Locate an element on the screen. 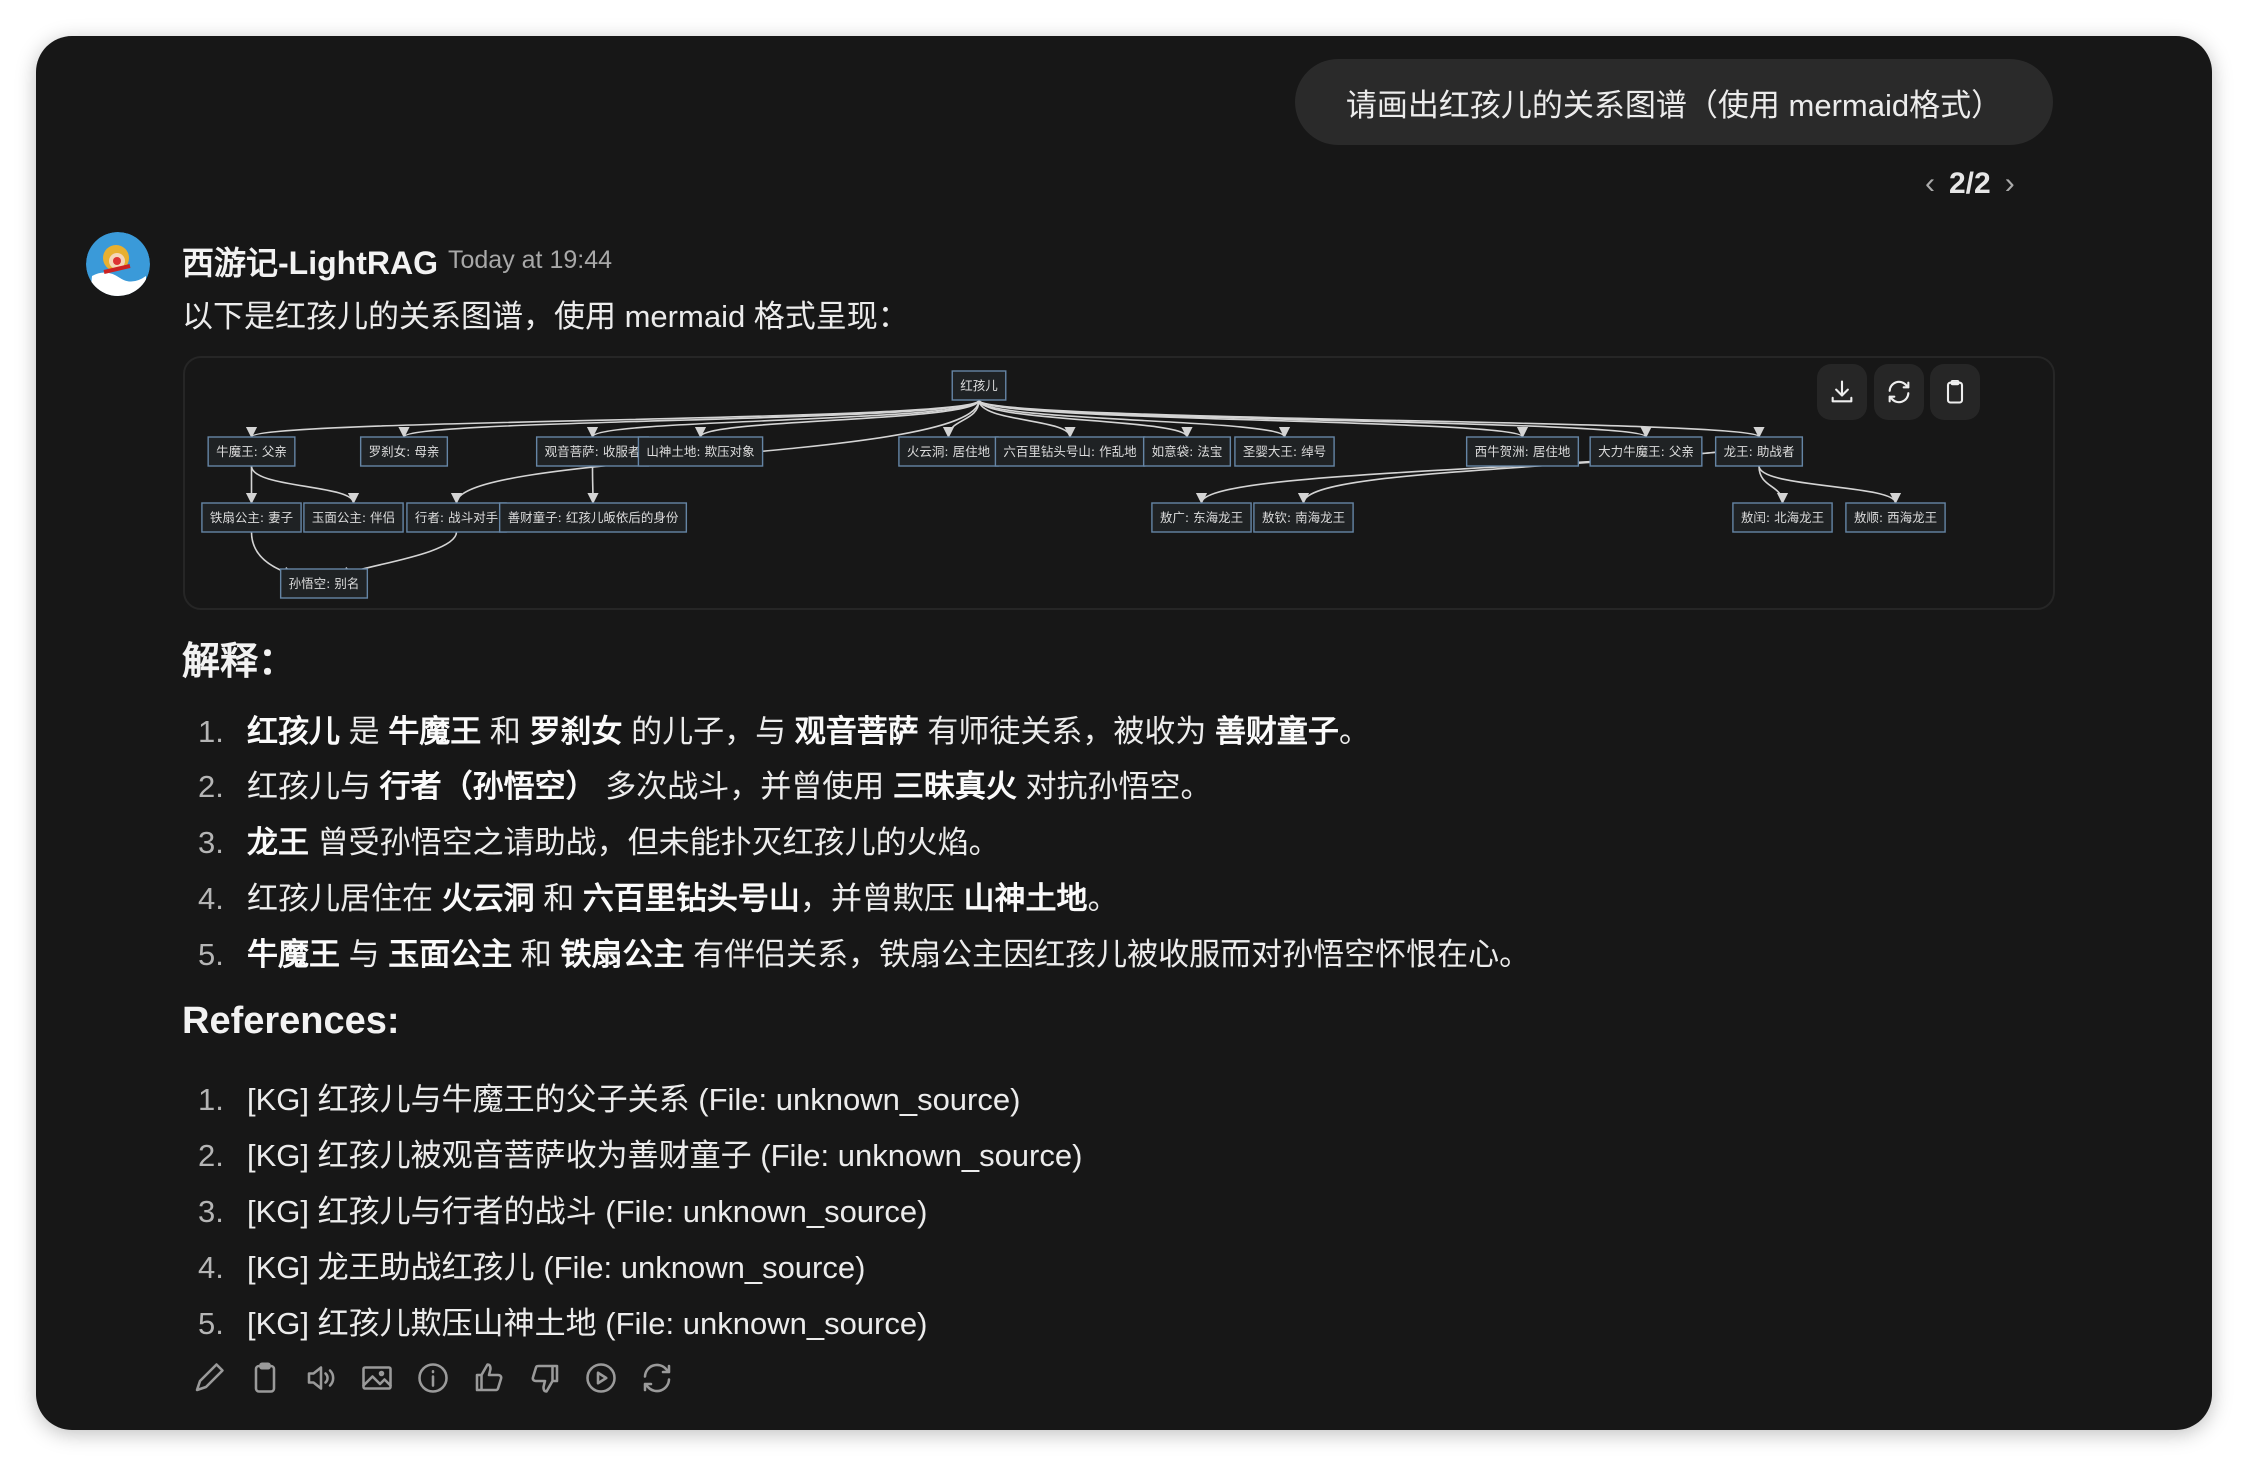 This screenshot has width=2248, height=1466. graph-node: 大力牛魔王: 父亲 is located at coordinates (1646, 451).